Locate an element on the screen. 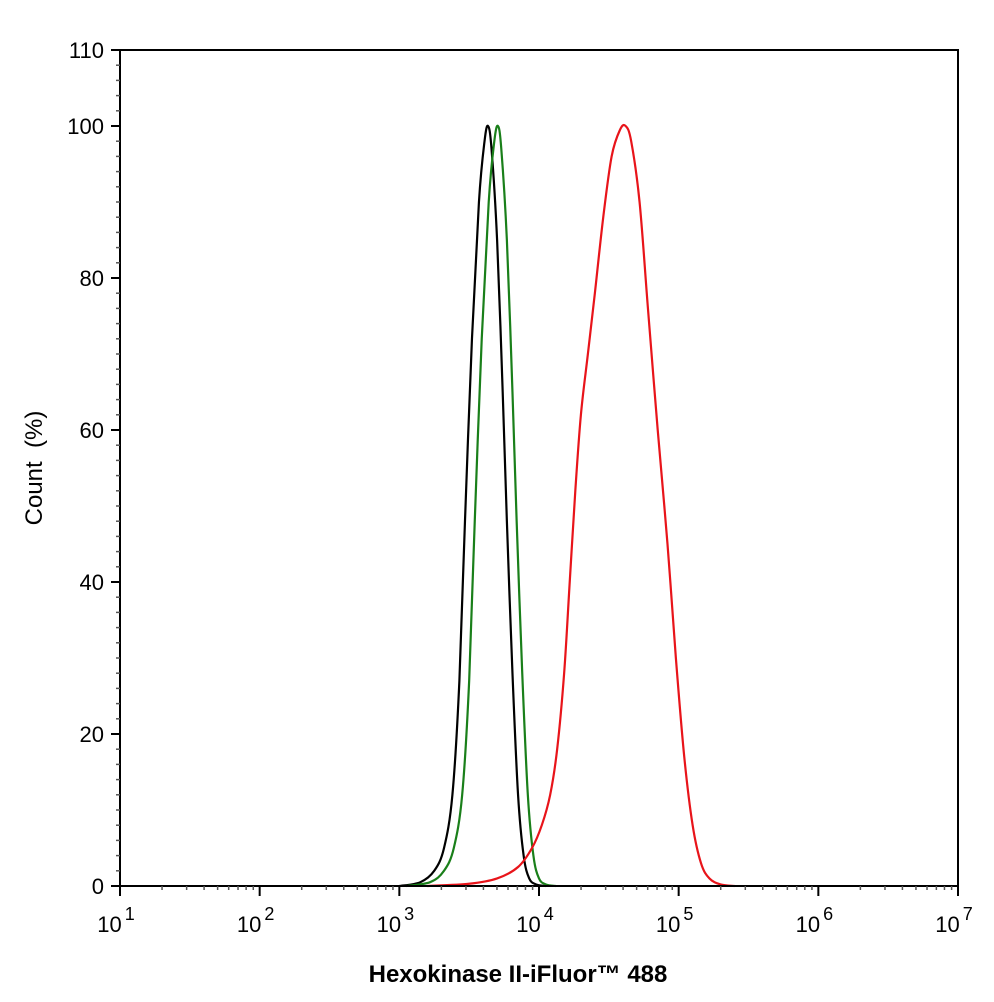 The image size is (994, 1002). x-tick-exponent: 4 is located at coordinates (549, 914).